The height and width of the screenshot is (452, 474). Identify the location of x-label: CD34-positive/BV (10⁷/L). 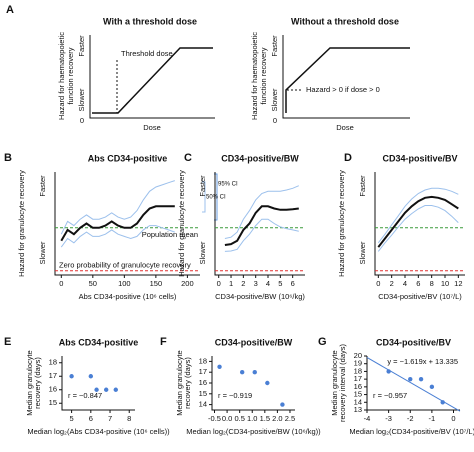
(420, 296).